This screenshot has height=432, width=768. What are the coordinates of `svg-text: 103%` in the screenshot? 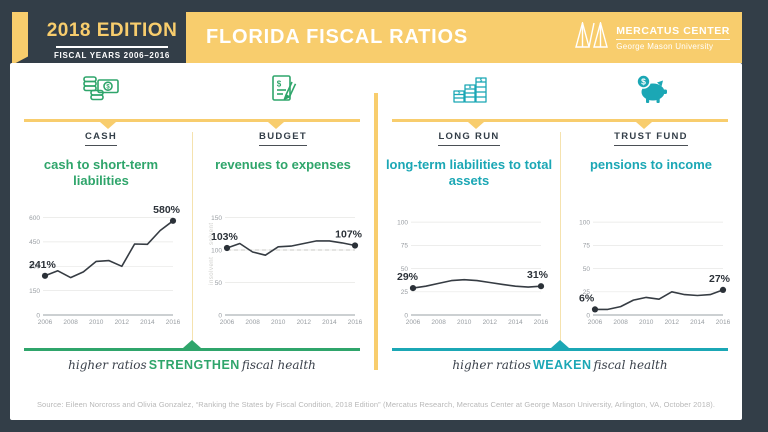 It's located at (225, 237).